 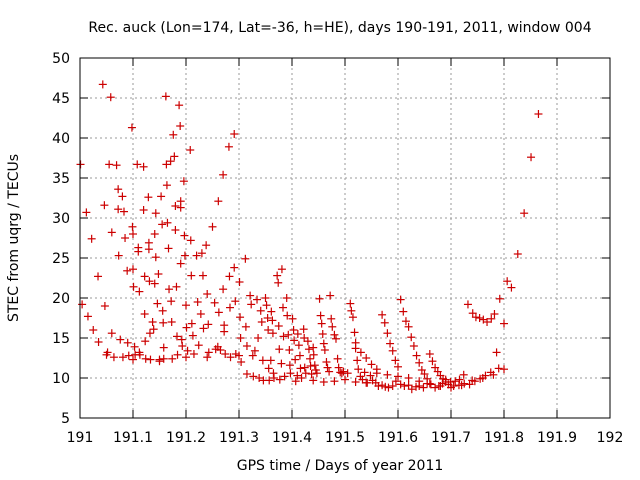 What do you see at coordinates (61, 299) in the screenshot?
I see `y-tick-label: 20` at bounding box center [61, 299].